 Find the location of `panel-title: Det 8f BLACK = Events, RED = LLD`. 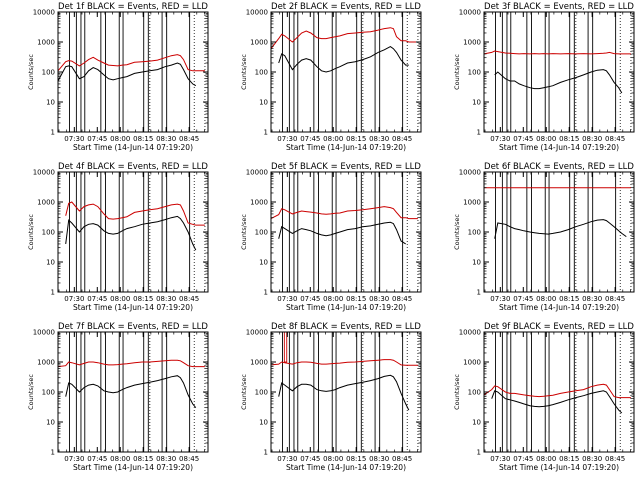

panel-title: Det 8f BLACK = Events, RED = LLD is located at coordinates (346, 327).